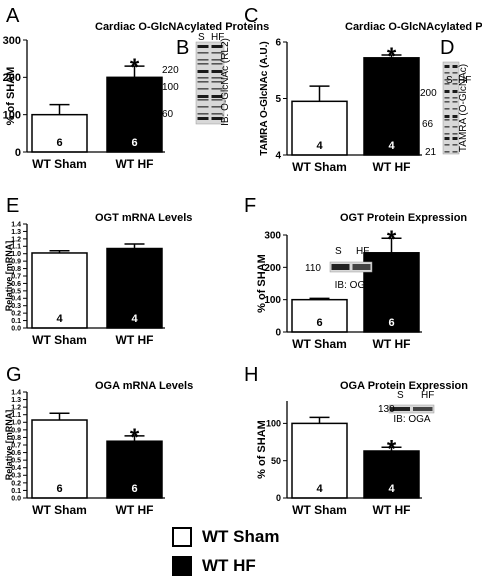 The height and width of the screenshot is (580, 482). Describe the element at coordinates (12, 78) in the screenshot. I see `y-tick-label-a: 200` at that location.